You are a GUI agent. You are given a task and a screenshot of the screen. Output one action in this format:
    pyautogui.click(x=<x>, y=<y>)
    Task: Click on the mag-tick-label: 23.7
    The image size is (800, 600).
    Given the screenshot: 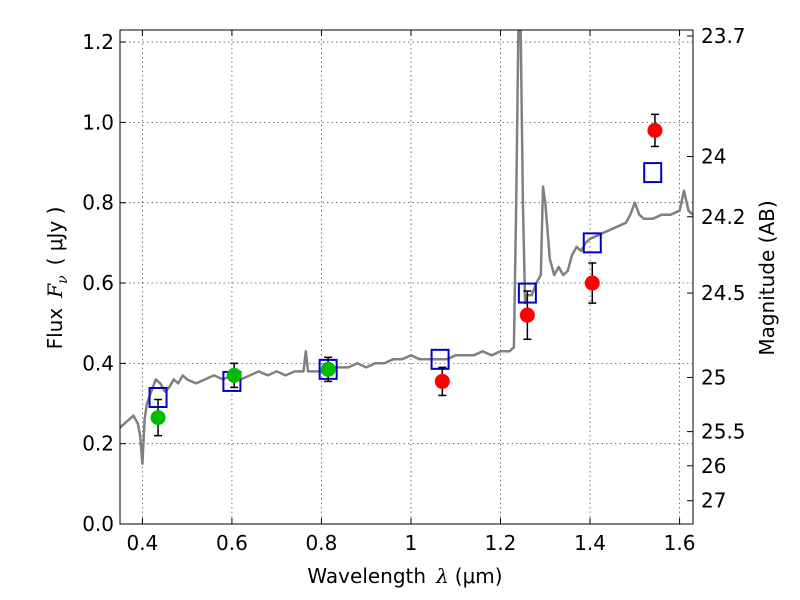 What is the action you would take?
    pyautogui.click(x=723, y=36)
    